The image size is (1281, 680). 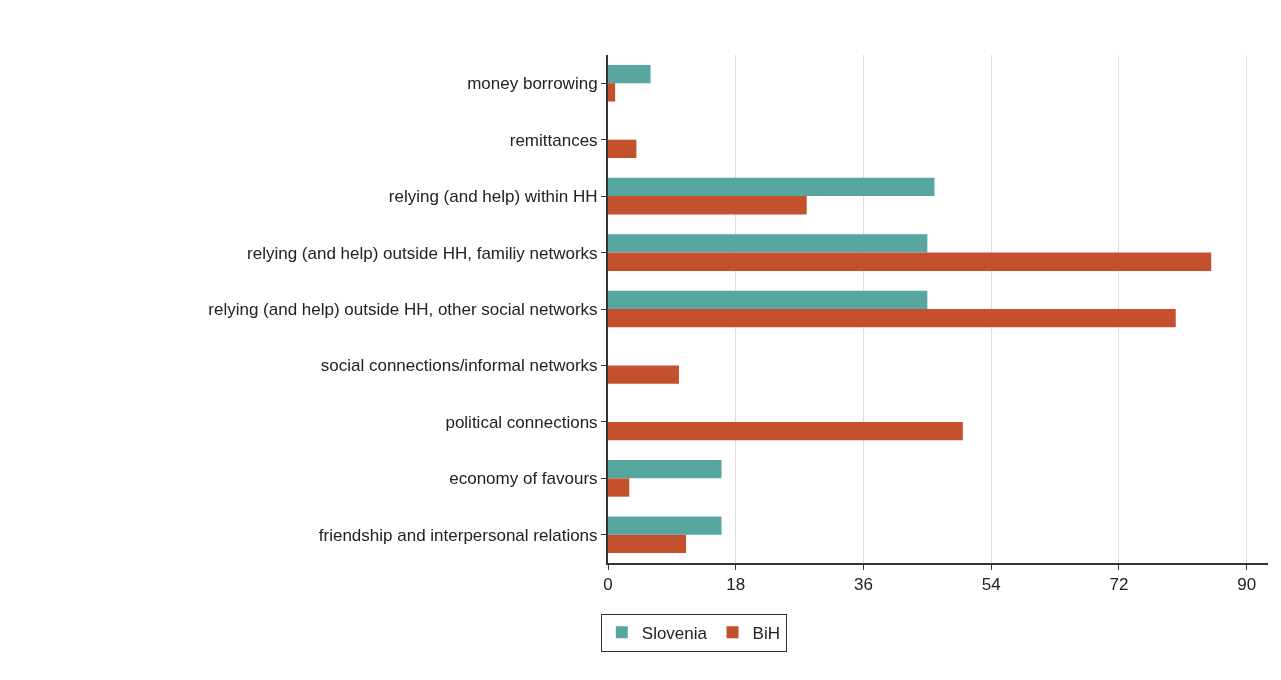 I want to click on x-tick-label: 0, so click(x=608, y=585).